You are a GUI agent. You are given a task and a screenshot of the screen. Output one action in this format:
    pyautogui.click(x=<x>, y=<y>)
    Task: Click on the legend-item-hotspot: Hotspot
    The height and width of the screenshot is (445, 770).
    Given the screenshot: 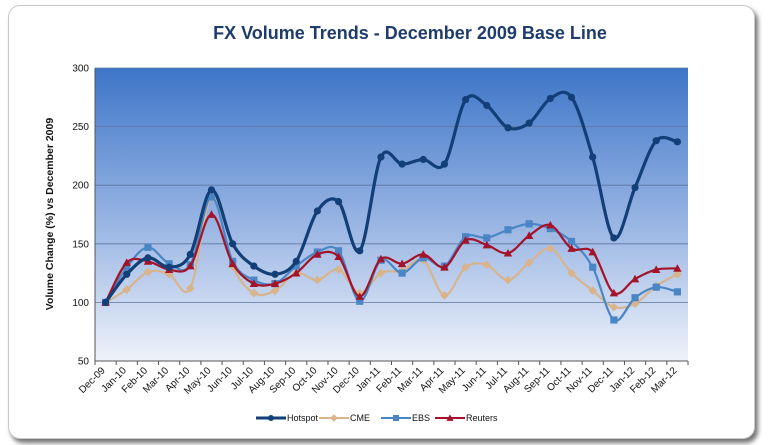 What is the action you would take?
    pyautogui.click(x=287, y=418)
    